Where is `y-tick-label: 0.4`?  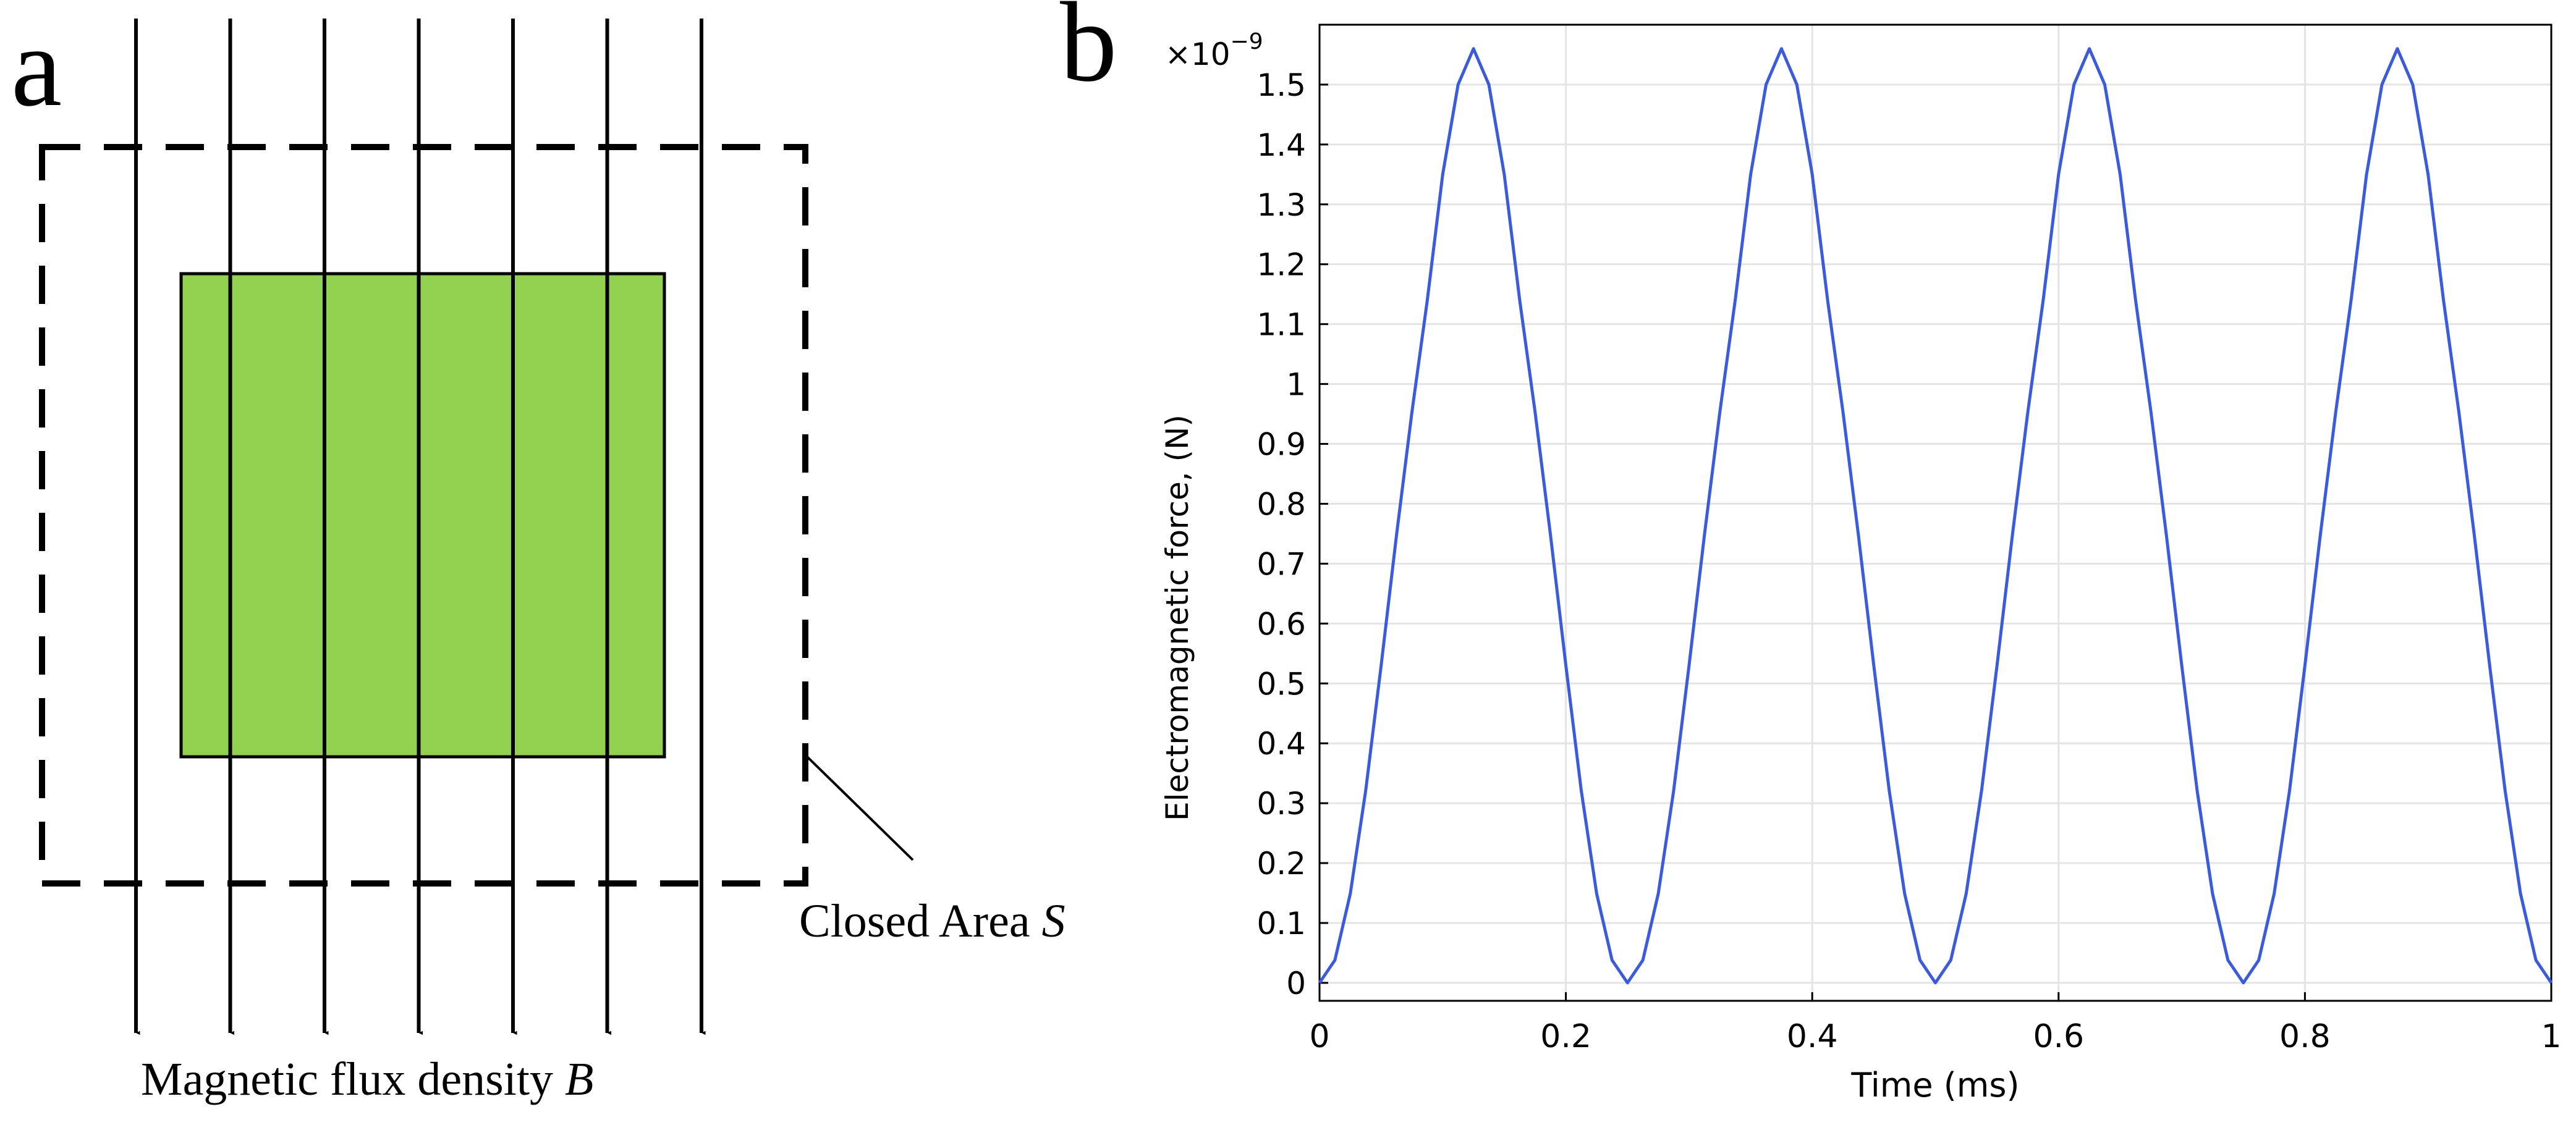 y-tick-label: 0.4 is located at coordinates (1281, 744).